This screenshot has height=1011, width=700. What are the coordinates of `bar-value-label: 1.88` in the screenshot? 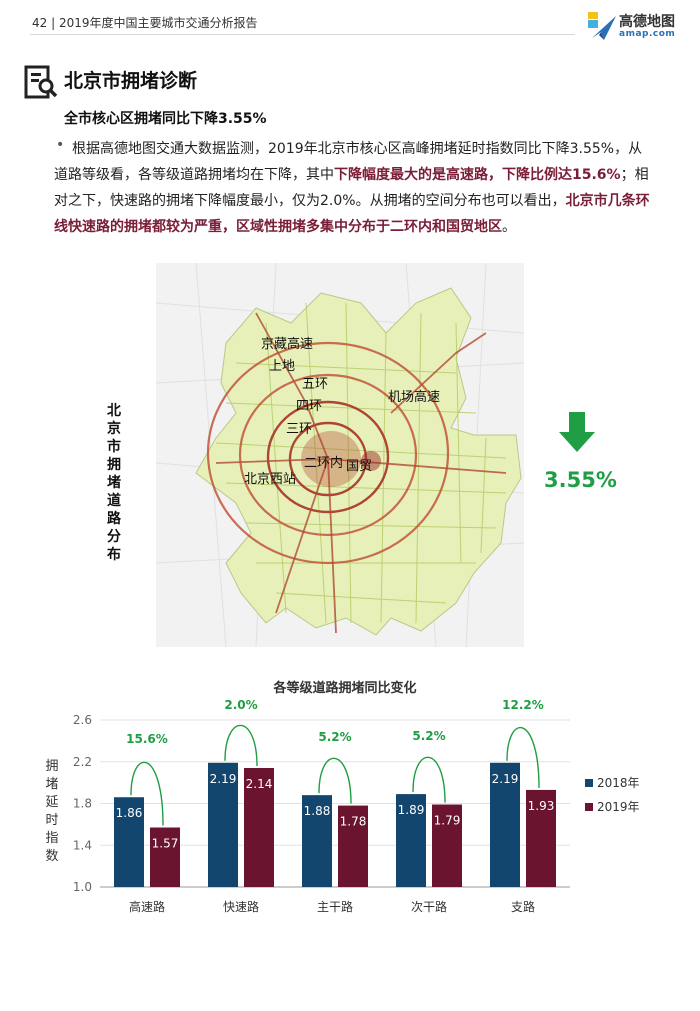 It's located at (317, 811).